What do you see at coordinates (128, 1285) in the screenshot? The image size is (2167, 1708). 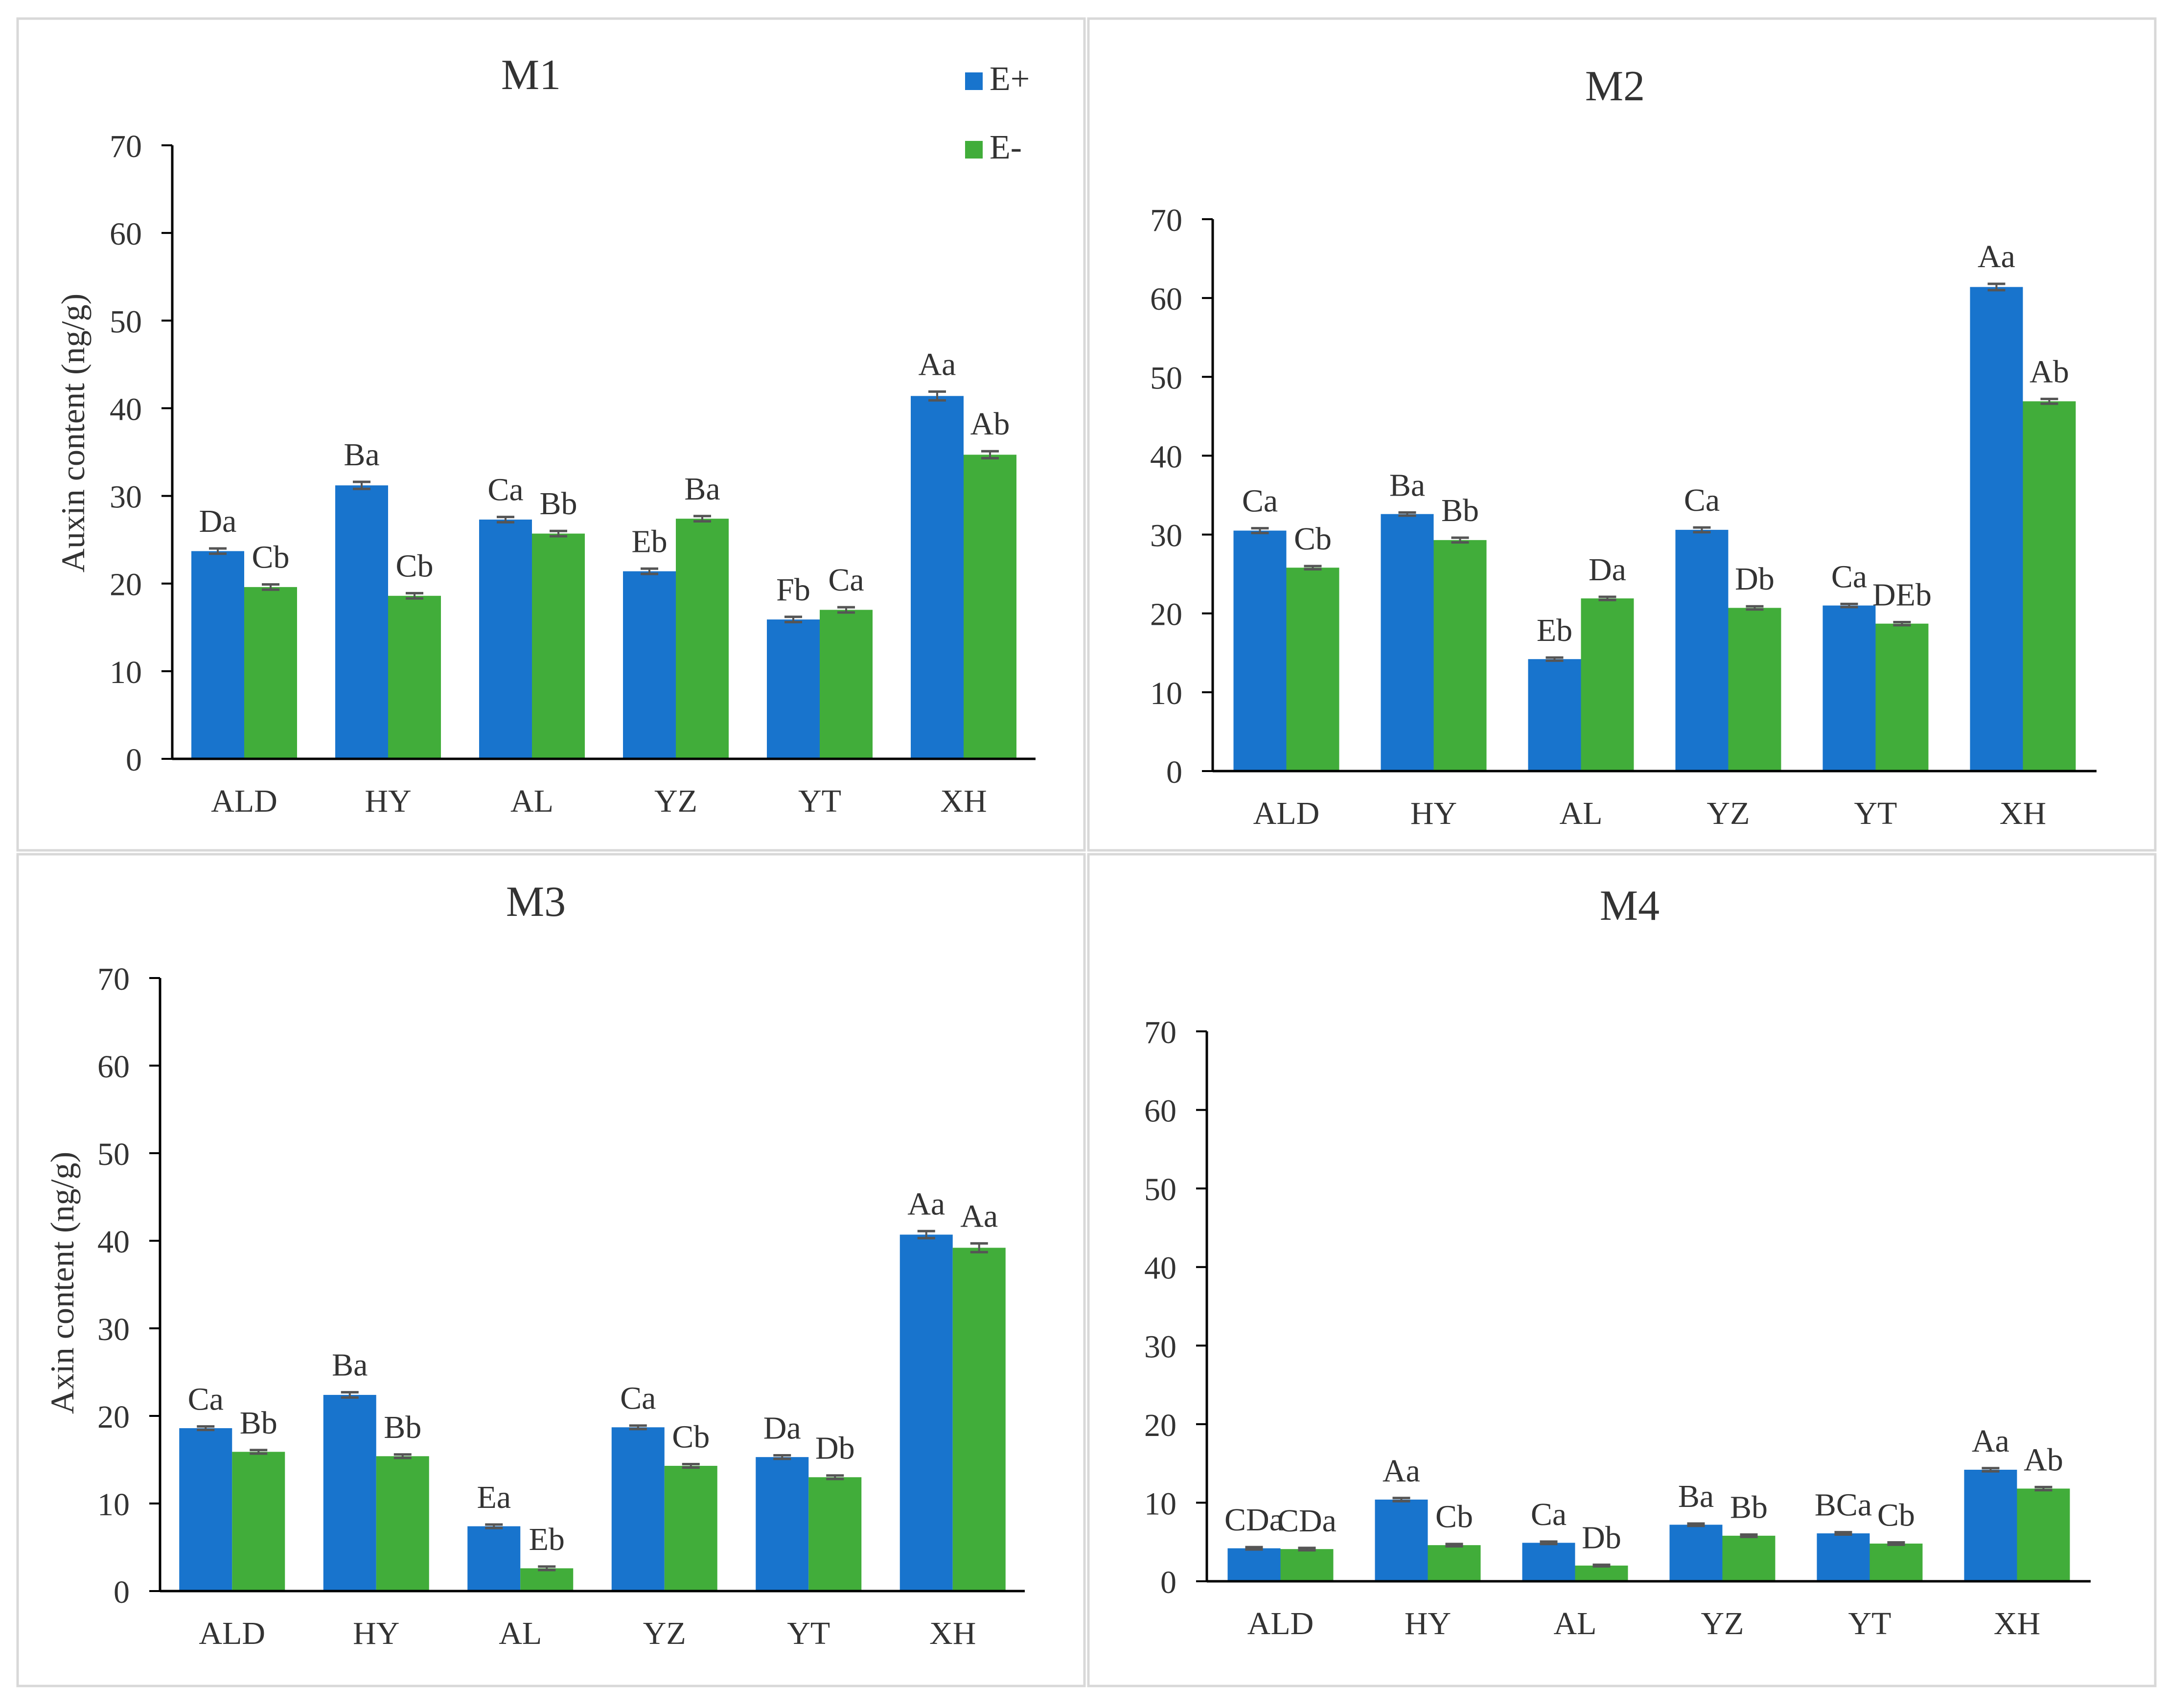 I see `y-axis-ticks: 0 10 20 30 40 50 60 70` at bounding box center [128, 1285].